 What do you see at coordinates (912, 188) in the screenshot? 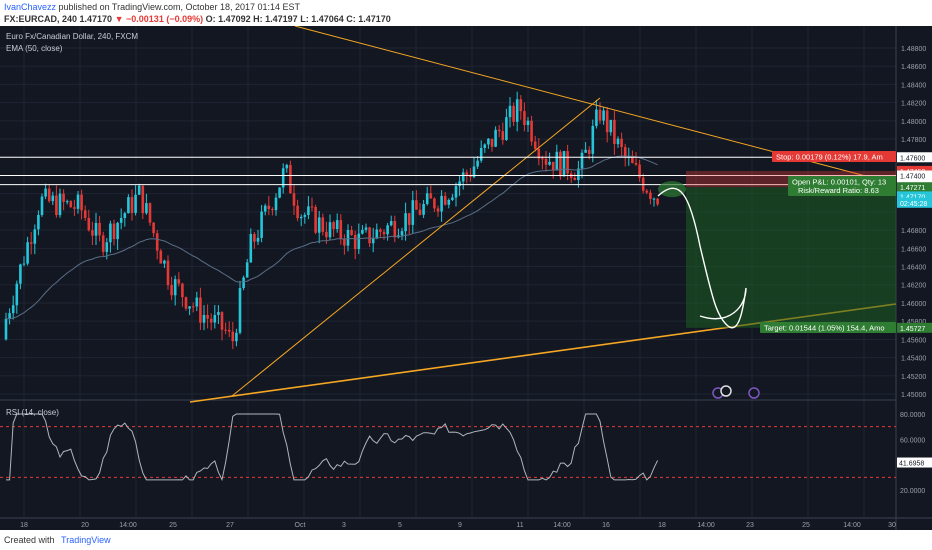
I see `price-label: 1.47271` at bounding box center [912, 188].